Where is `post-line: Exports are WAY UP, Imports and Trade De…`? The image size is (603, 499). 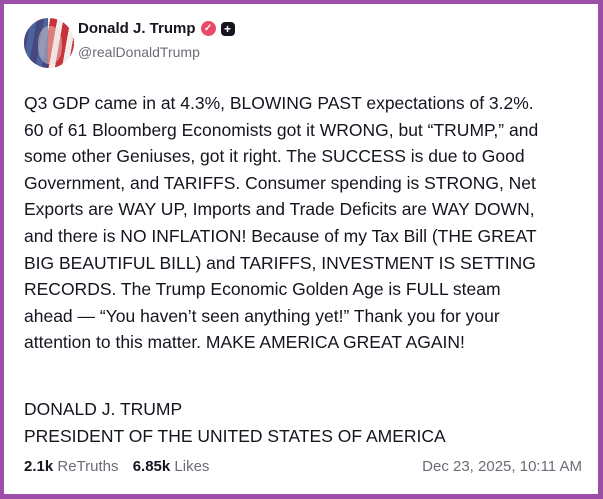
post-line: Exports are WAY UP, Imports and Trade De… is located at coordinates (279, 209).